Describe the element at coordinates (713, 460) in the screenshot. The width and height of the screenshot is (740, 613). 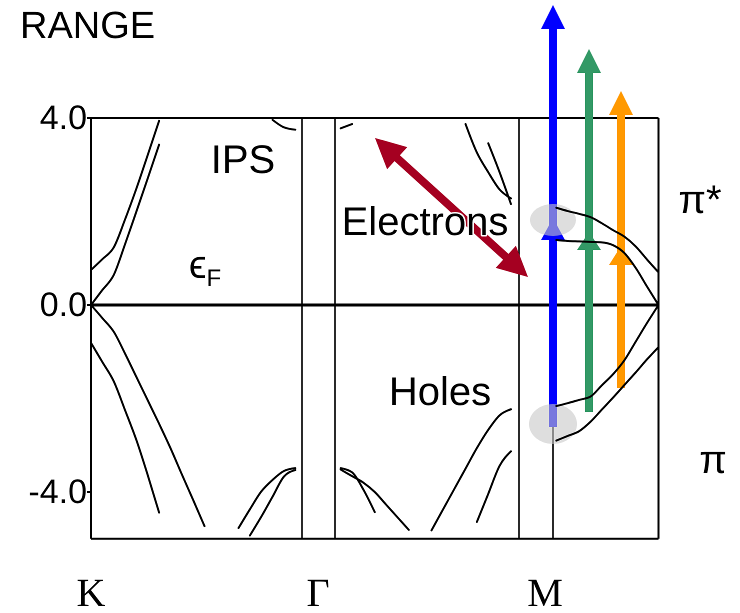
I see `text: π` at that location.